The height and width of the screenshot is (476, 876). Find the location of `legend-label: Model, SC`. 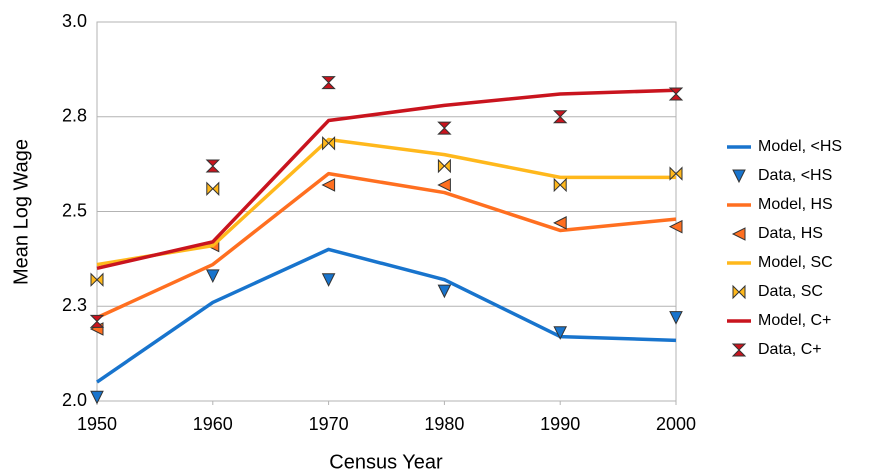

legend-label: Model, SC is located at coordinates (795, 262).